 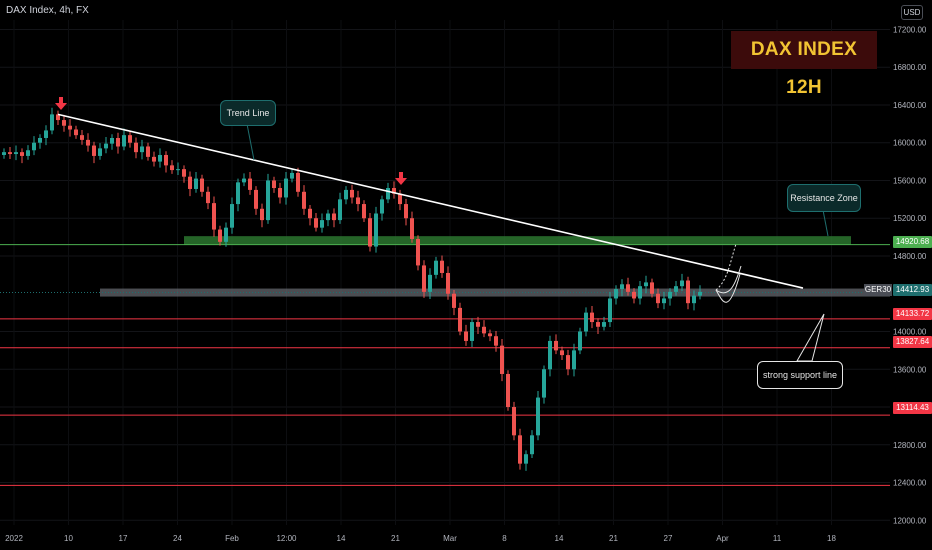 I want to click on y-tick-label: 12000.00, so click(x=910, y=520).